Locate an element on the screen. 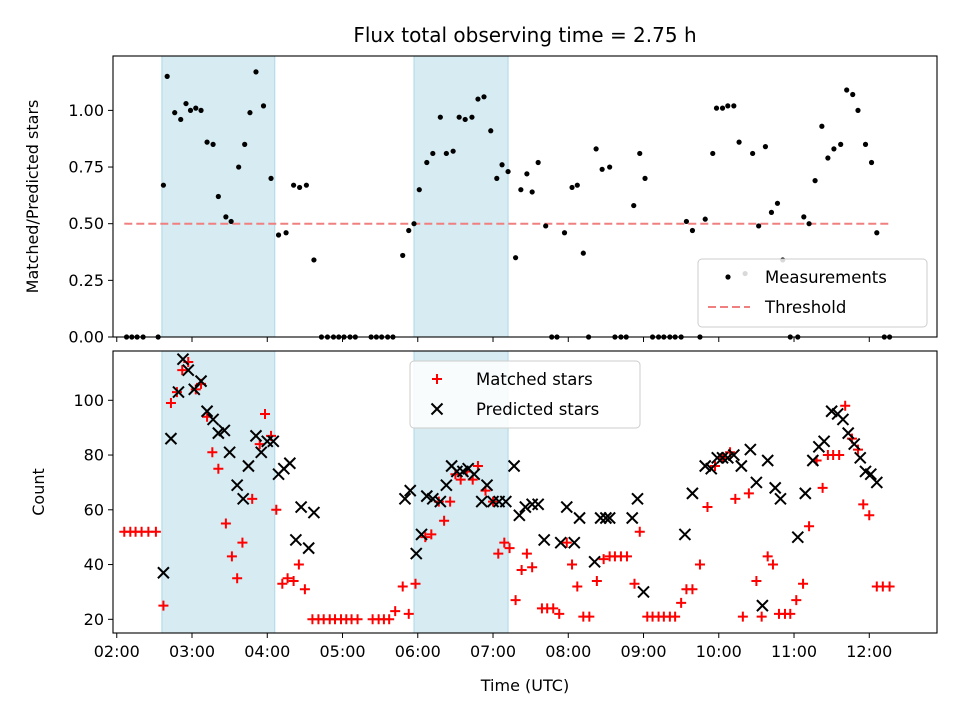 This screenshot has width=960, height=720. legend-measurements-marker is located at coordinates (728, 277).